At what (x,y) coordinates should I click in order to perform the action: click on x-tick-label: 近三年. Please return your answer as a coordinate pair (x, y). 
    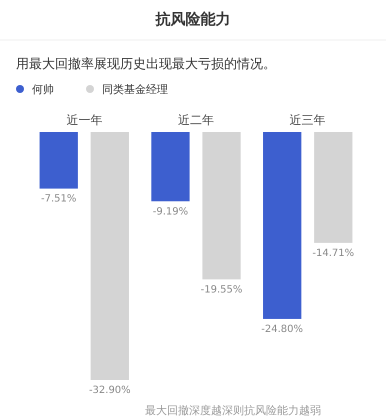
    Looking at the image, I should click on (308, 120).